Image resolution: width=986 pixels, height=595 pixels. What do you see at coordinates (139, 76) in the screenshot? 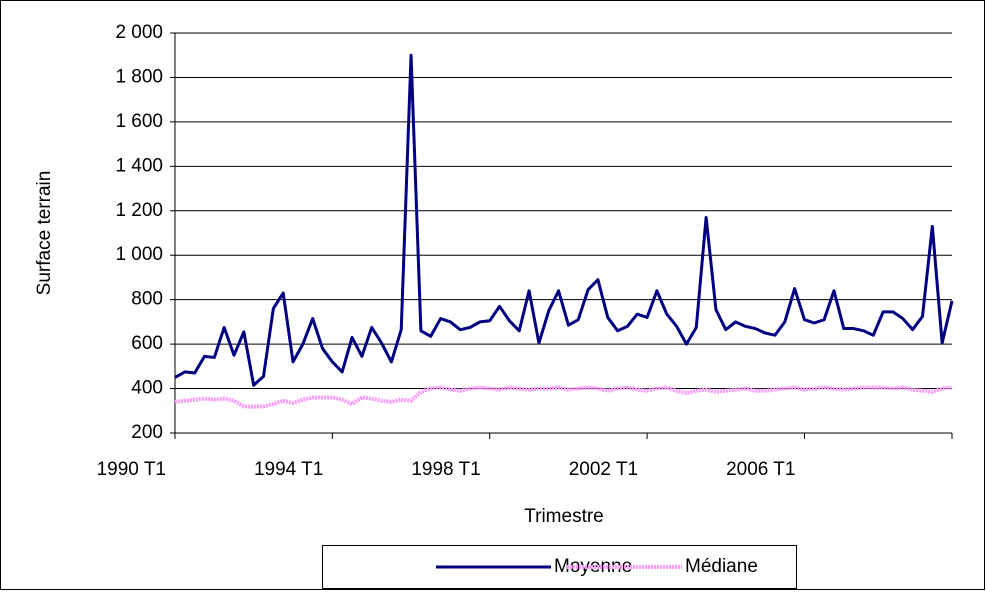
I see `y-tick-label: 1 800` at bounding box center [139, 76].